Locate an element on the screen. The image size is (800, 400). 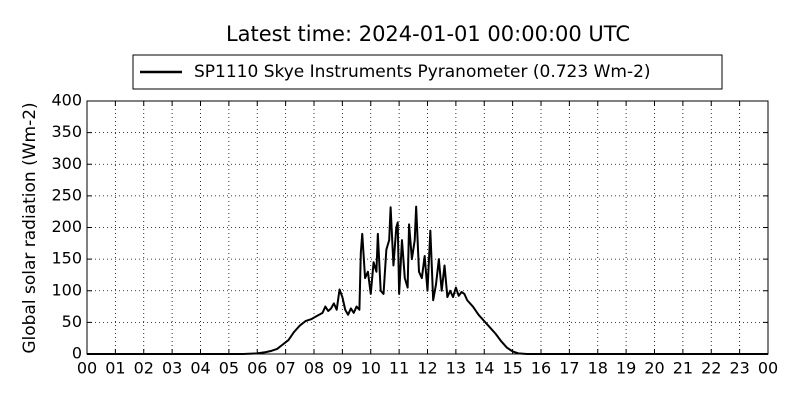
x-tick-label: 15 is located at coordinates (512, 368).